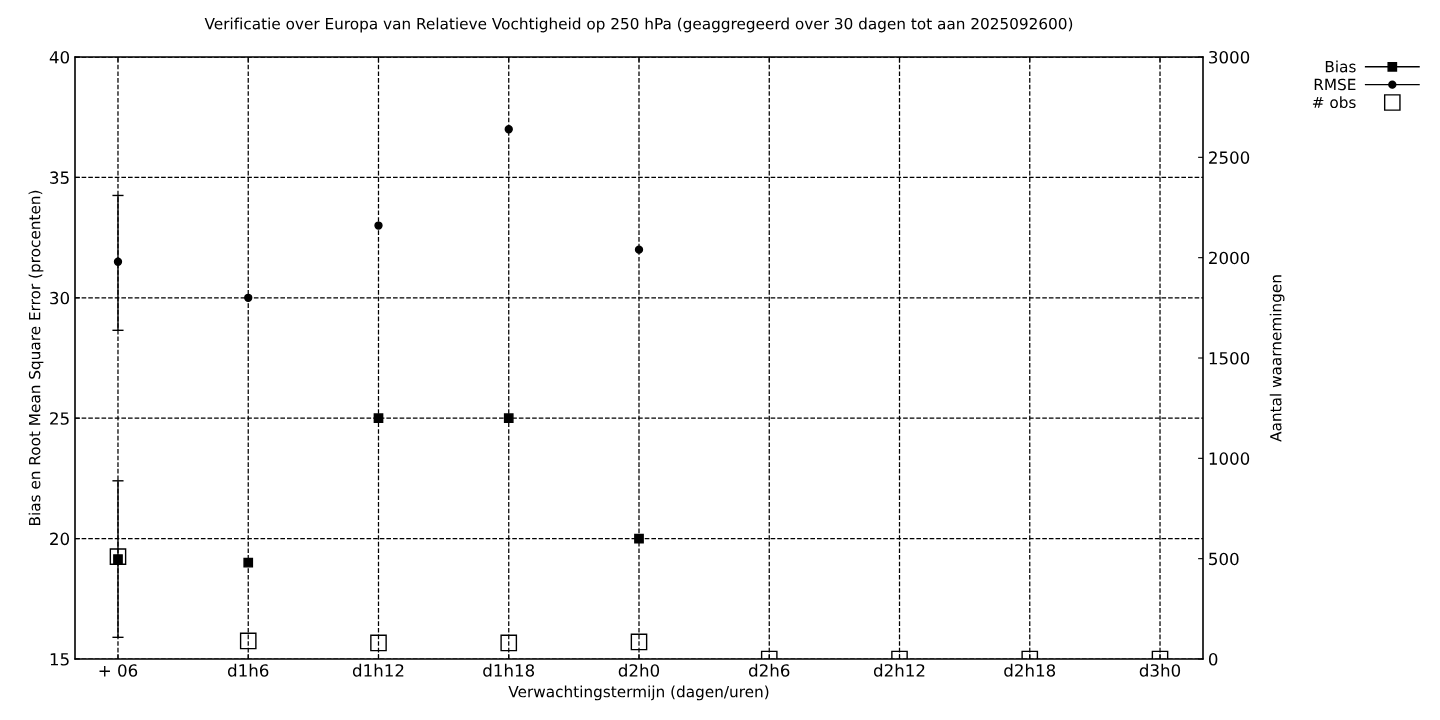 The height and width of the screenshot is (720, 1440). I want to click on y2-tick-label: 1000, so click(1229, 458).